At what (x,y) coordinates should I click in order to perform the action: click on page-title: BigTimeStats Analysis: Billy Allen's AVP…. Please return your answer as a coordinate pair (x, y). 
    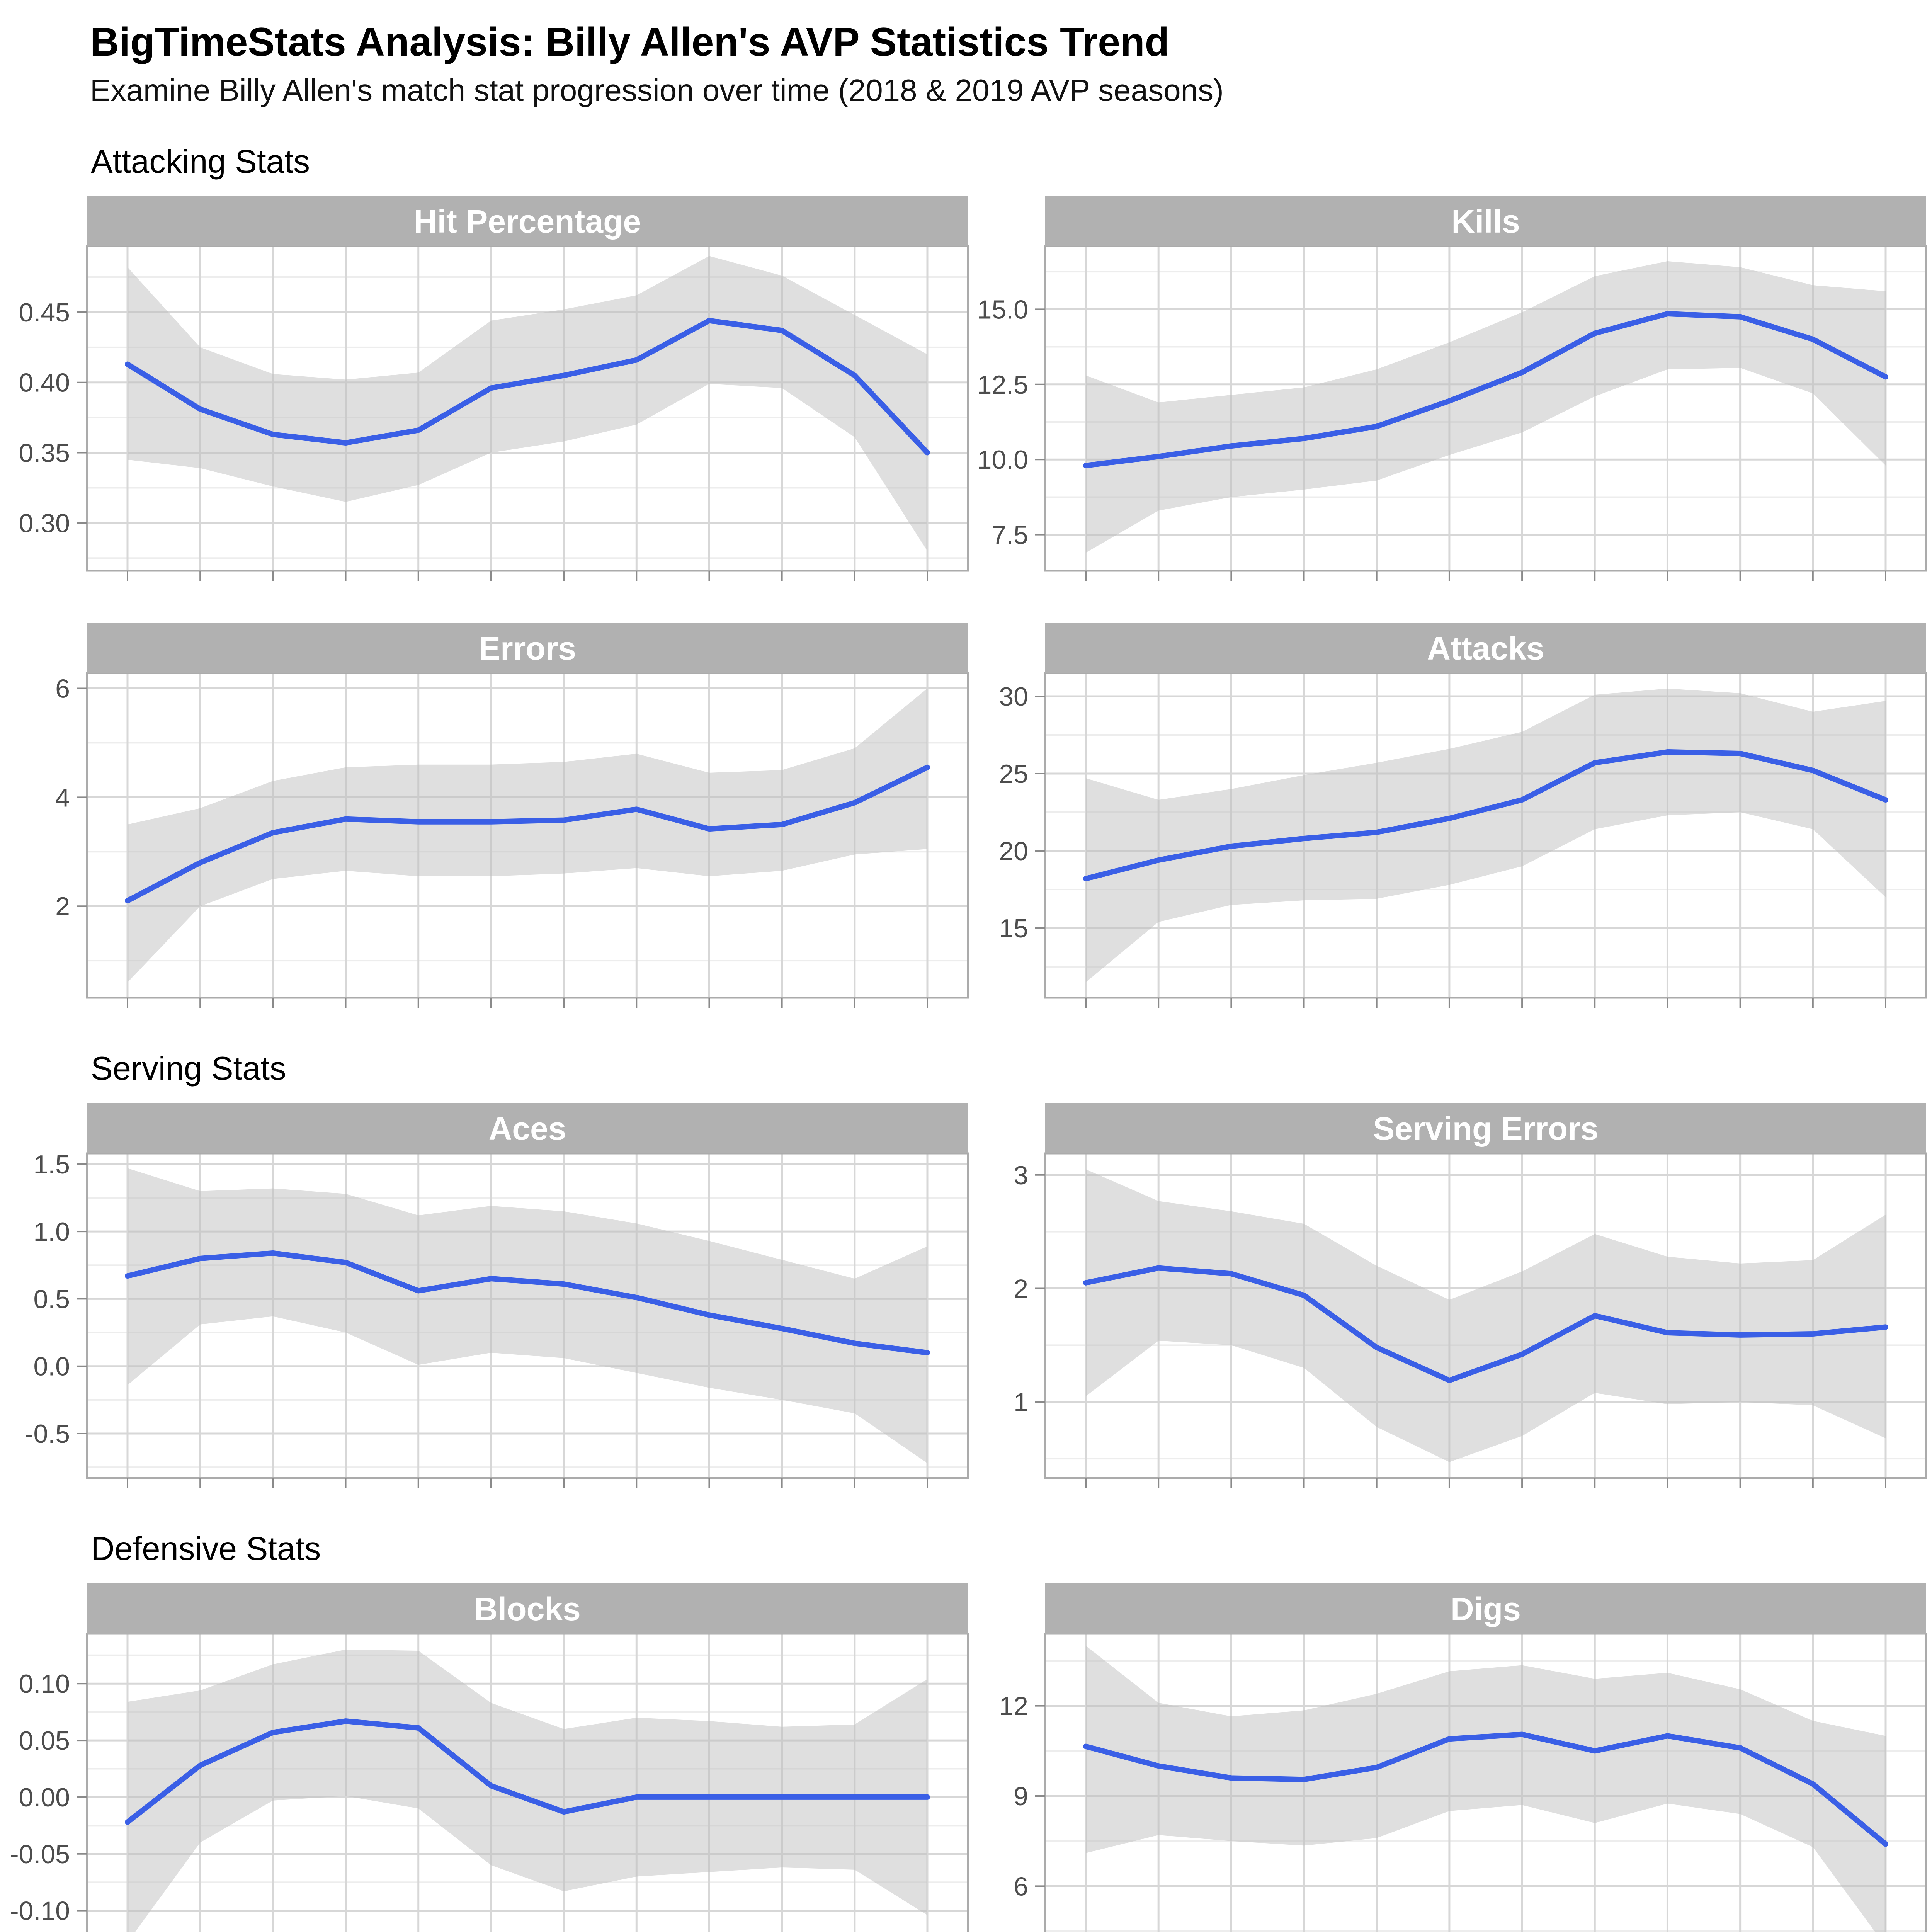
    Looking at the image, I should click on (630, 43).